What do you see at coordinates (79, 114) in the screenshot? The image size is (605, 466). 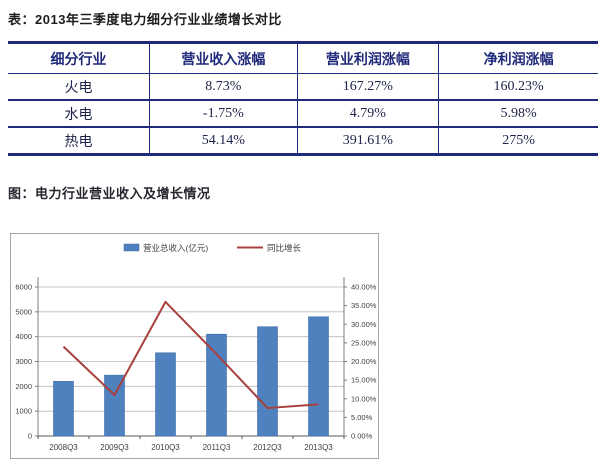 I see `cell-industry: 水电` at bounding box center [79, 114].